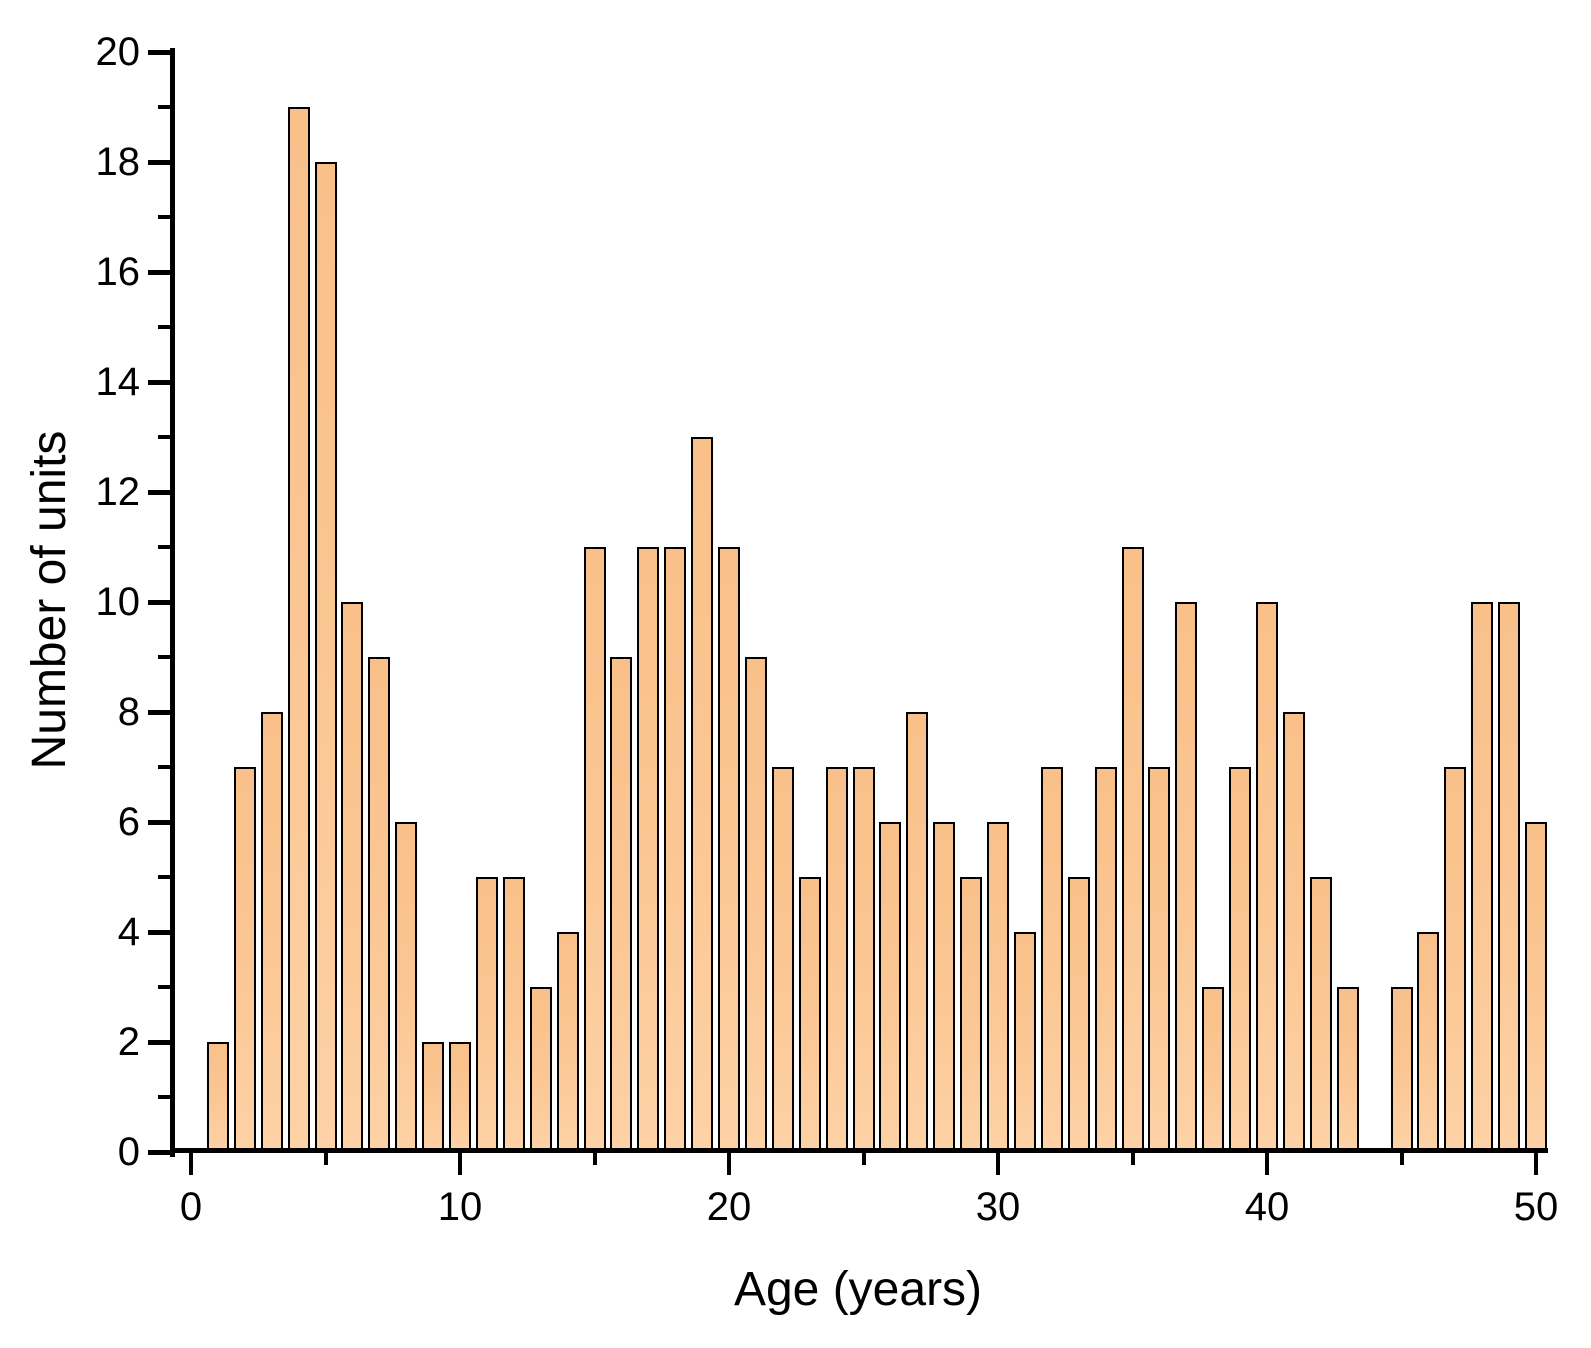 The width and height of the screenshot is (1591, 1348). Describe the element at coordinates (998, 1207) in the screenshot. I see `x-tick-label: 30` at that location.